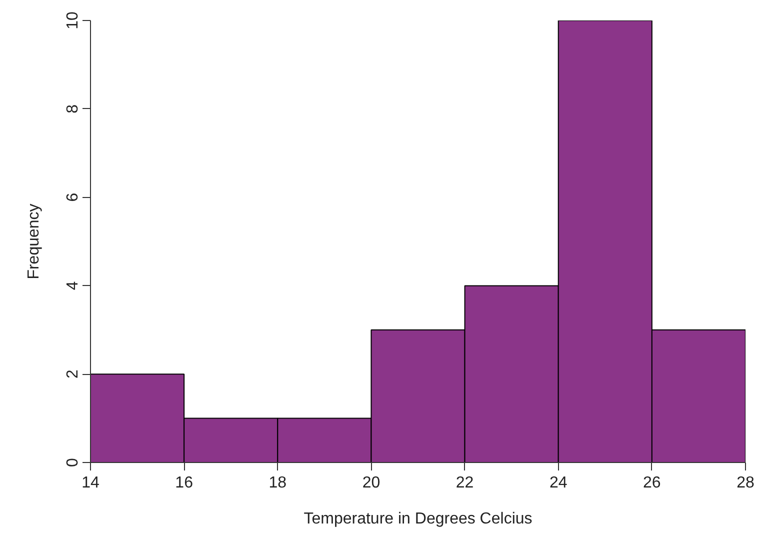  Describe the element at coordinates (73, 197) in the screenshot. I see `y-tick-label: 6` at that location.